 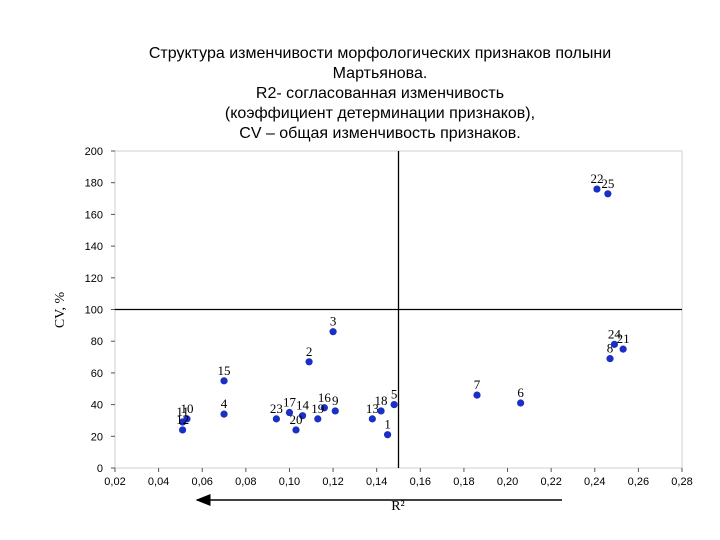 What do you see at coordinates (224, 370) in the screenshot?
I see `point-label: 15` at bounding box center [224, 370].